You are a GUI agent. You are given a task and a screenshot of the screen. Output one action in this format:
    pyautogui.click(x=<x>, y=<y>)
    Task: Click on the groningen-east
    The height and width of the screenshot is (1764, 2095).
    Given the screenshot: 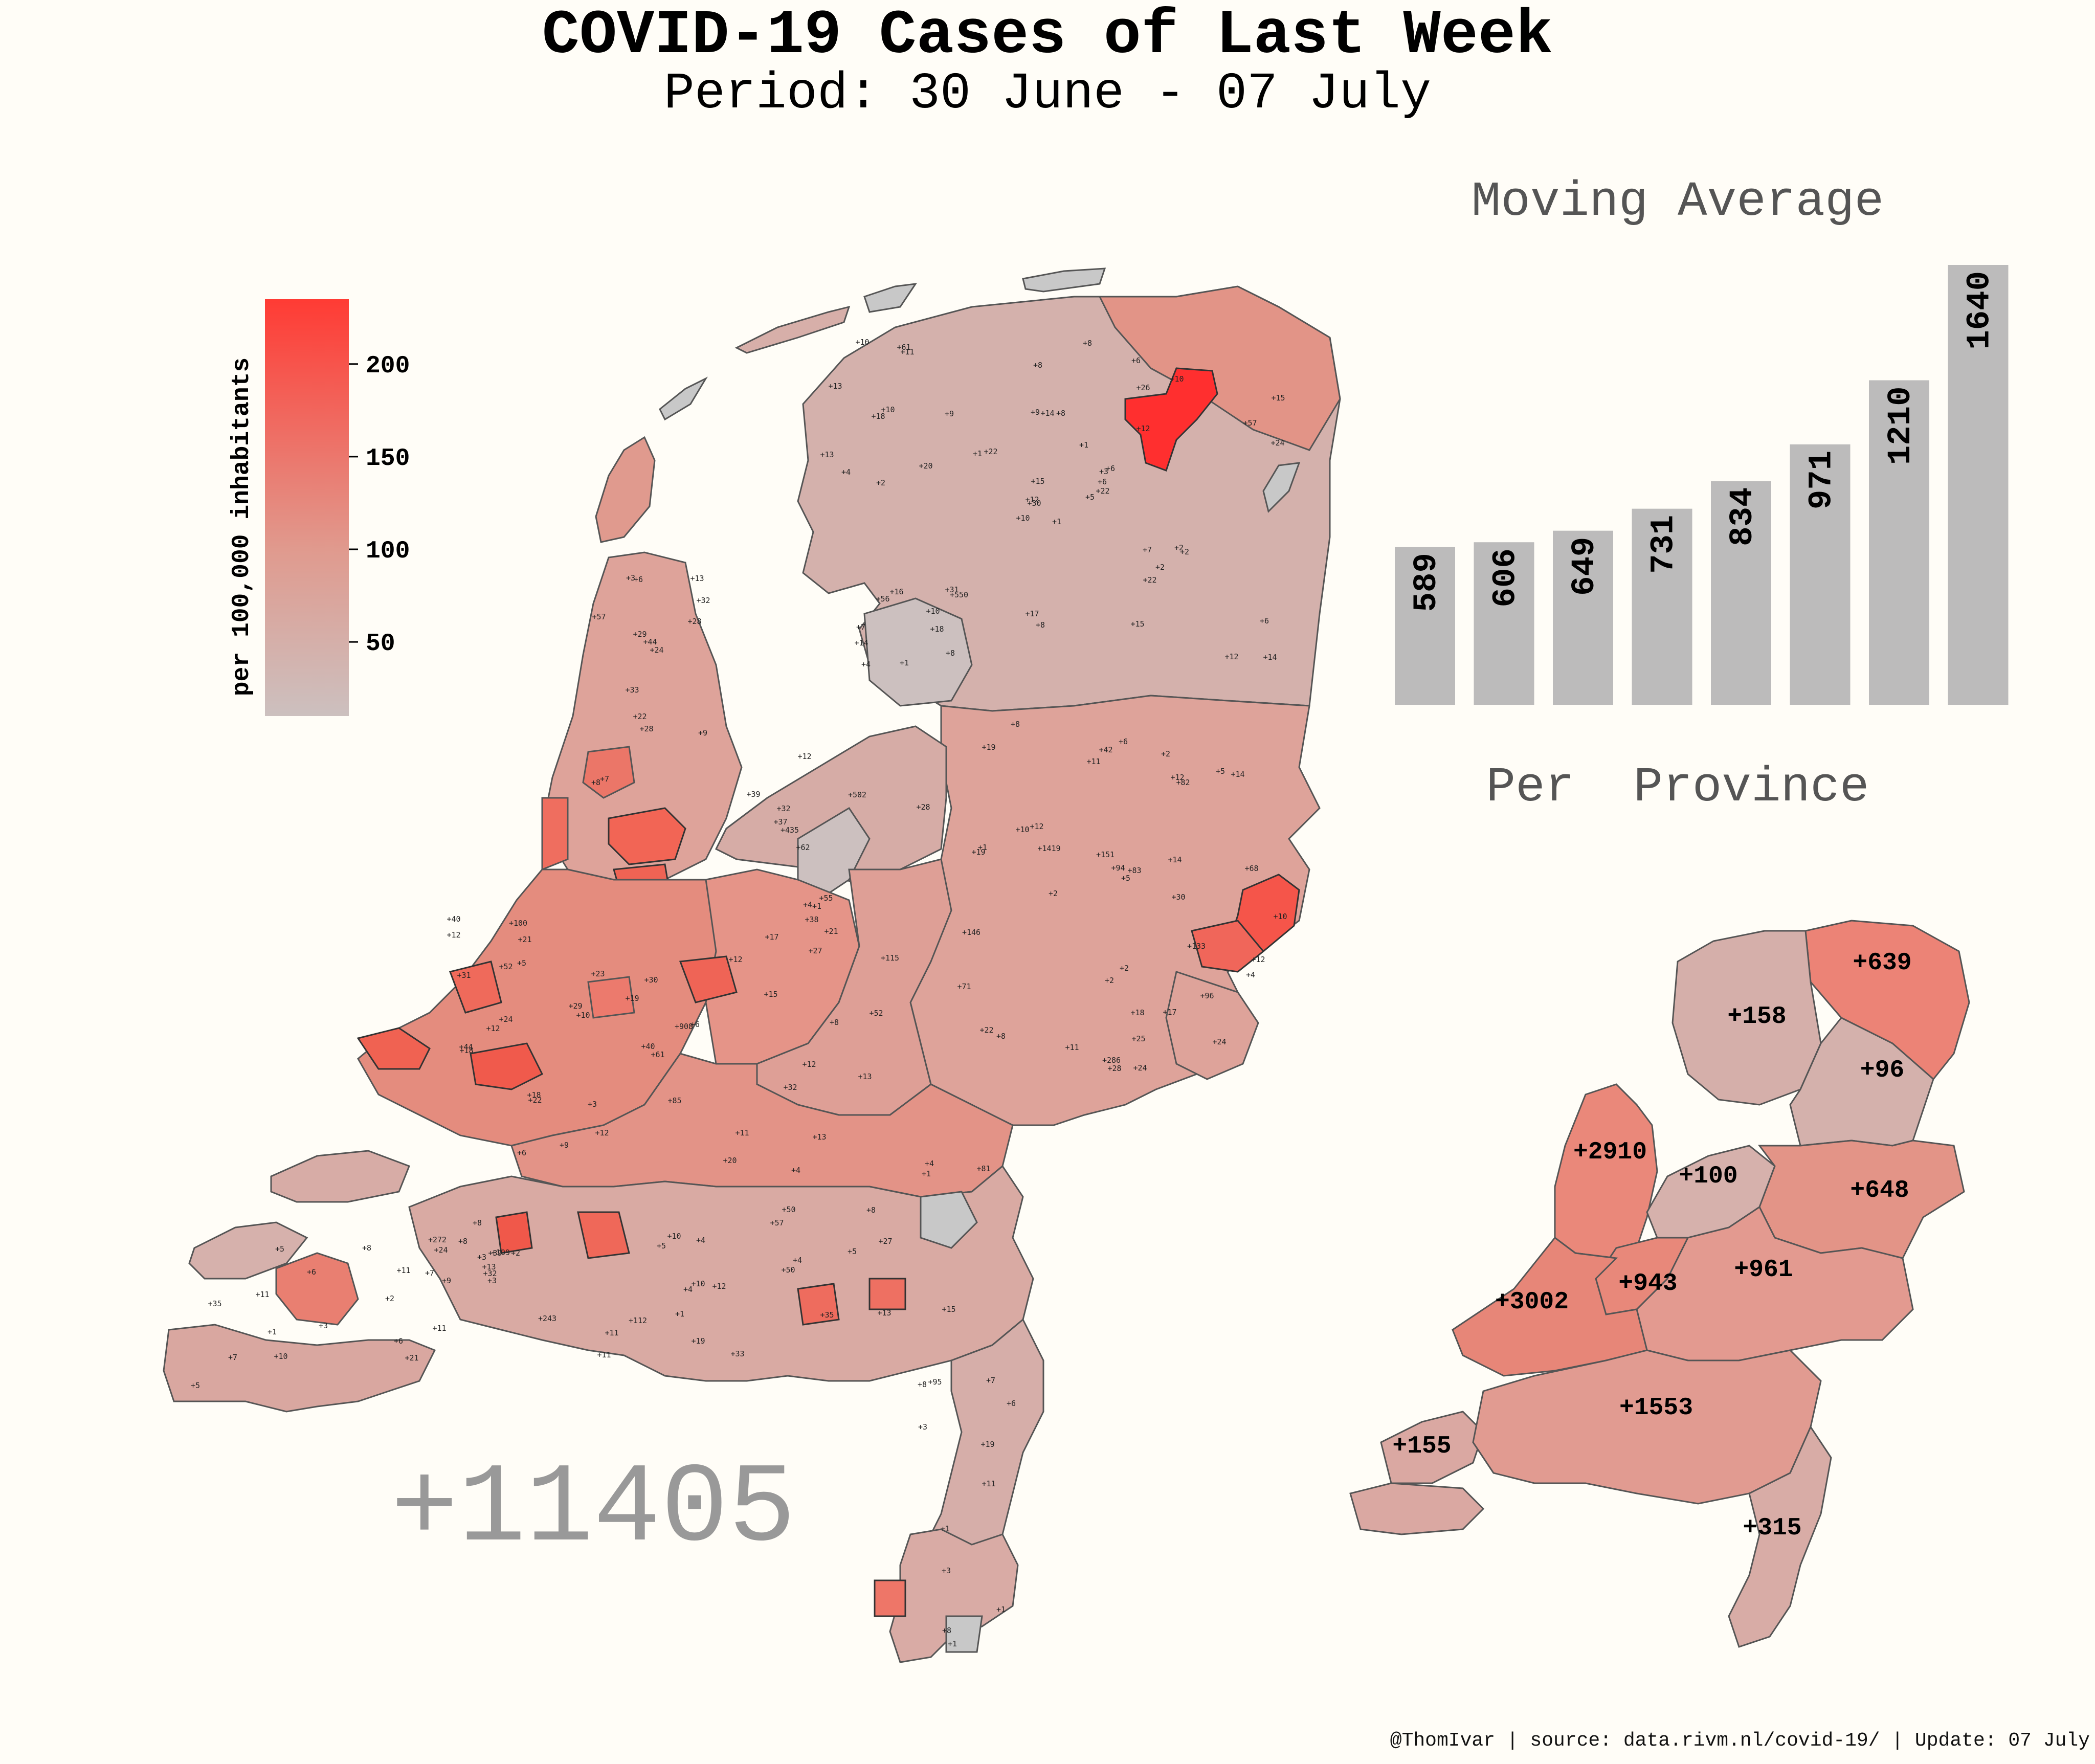 What is the action you would take?
    pyautogui.click(x=1219, y=368)
    